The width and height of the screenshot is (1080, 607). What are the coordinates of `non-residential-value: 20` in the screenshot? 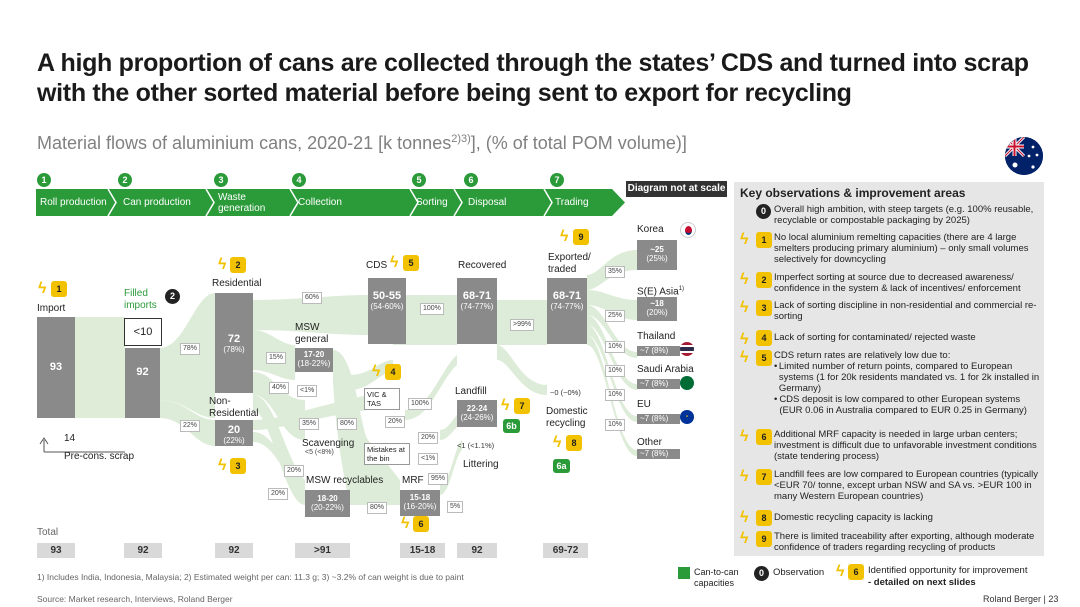 It's located at (234, 430).